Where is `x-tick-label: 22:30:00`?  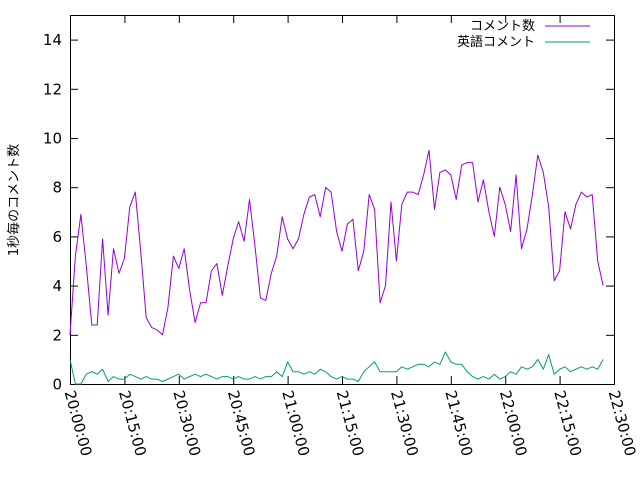 x-tick-label: 22:30:00 is located at coordinates (622, 423).